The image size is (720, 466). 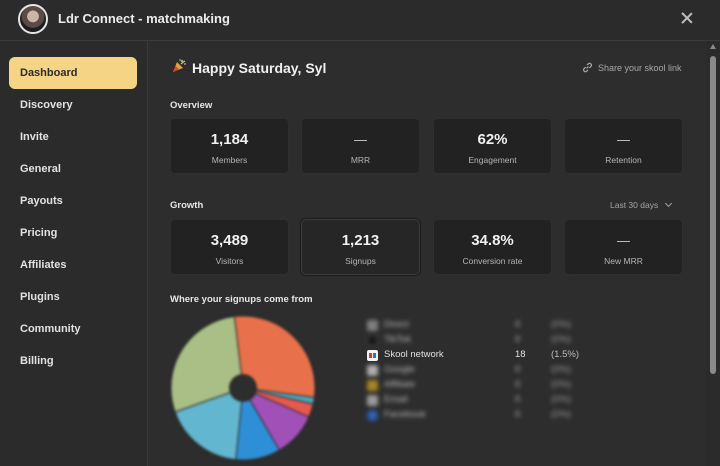 What do you see at coordinates (475, 386) in the screenshot?
I see `source-row-affiliate: Affiliate 0 (0%)` at bounding box center [475, 386].